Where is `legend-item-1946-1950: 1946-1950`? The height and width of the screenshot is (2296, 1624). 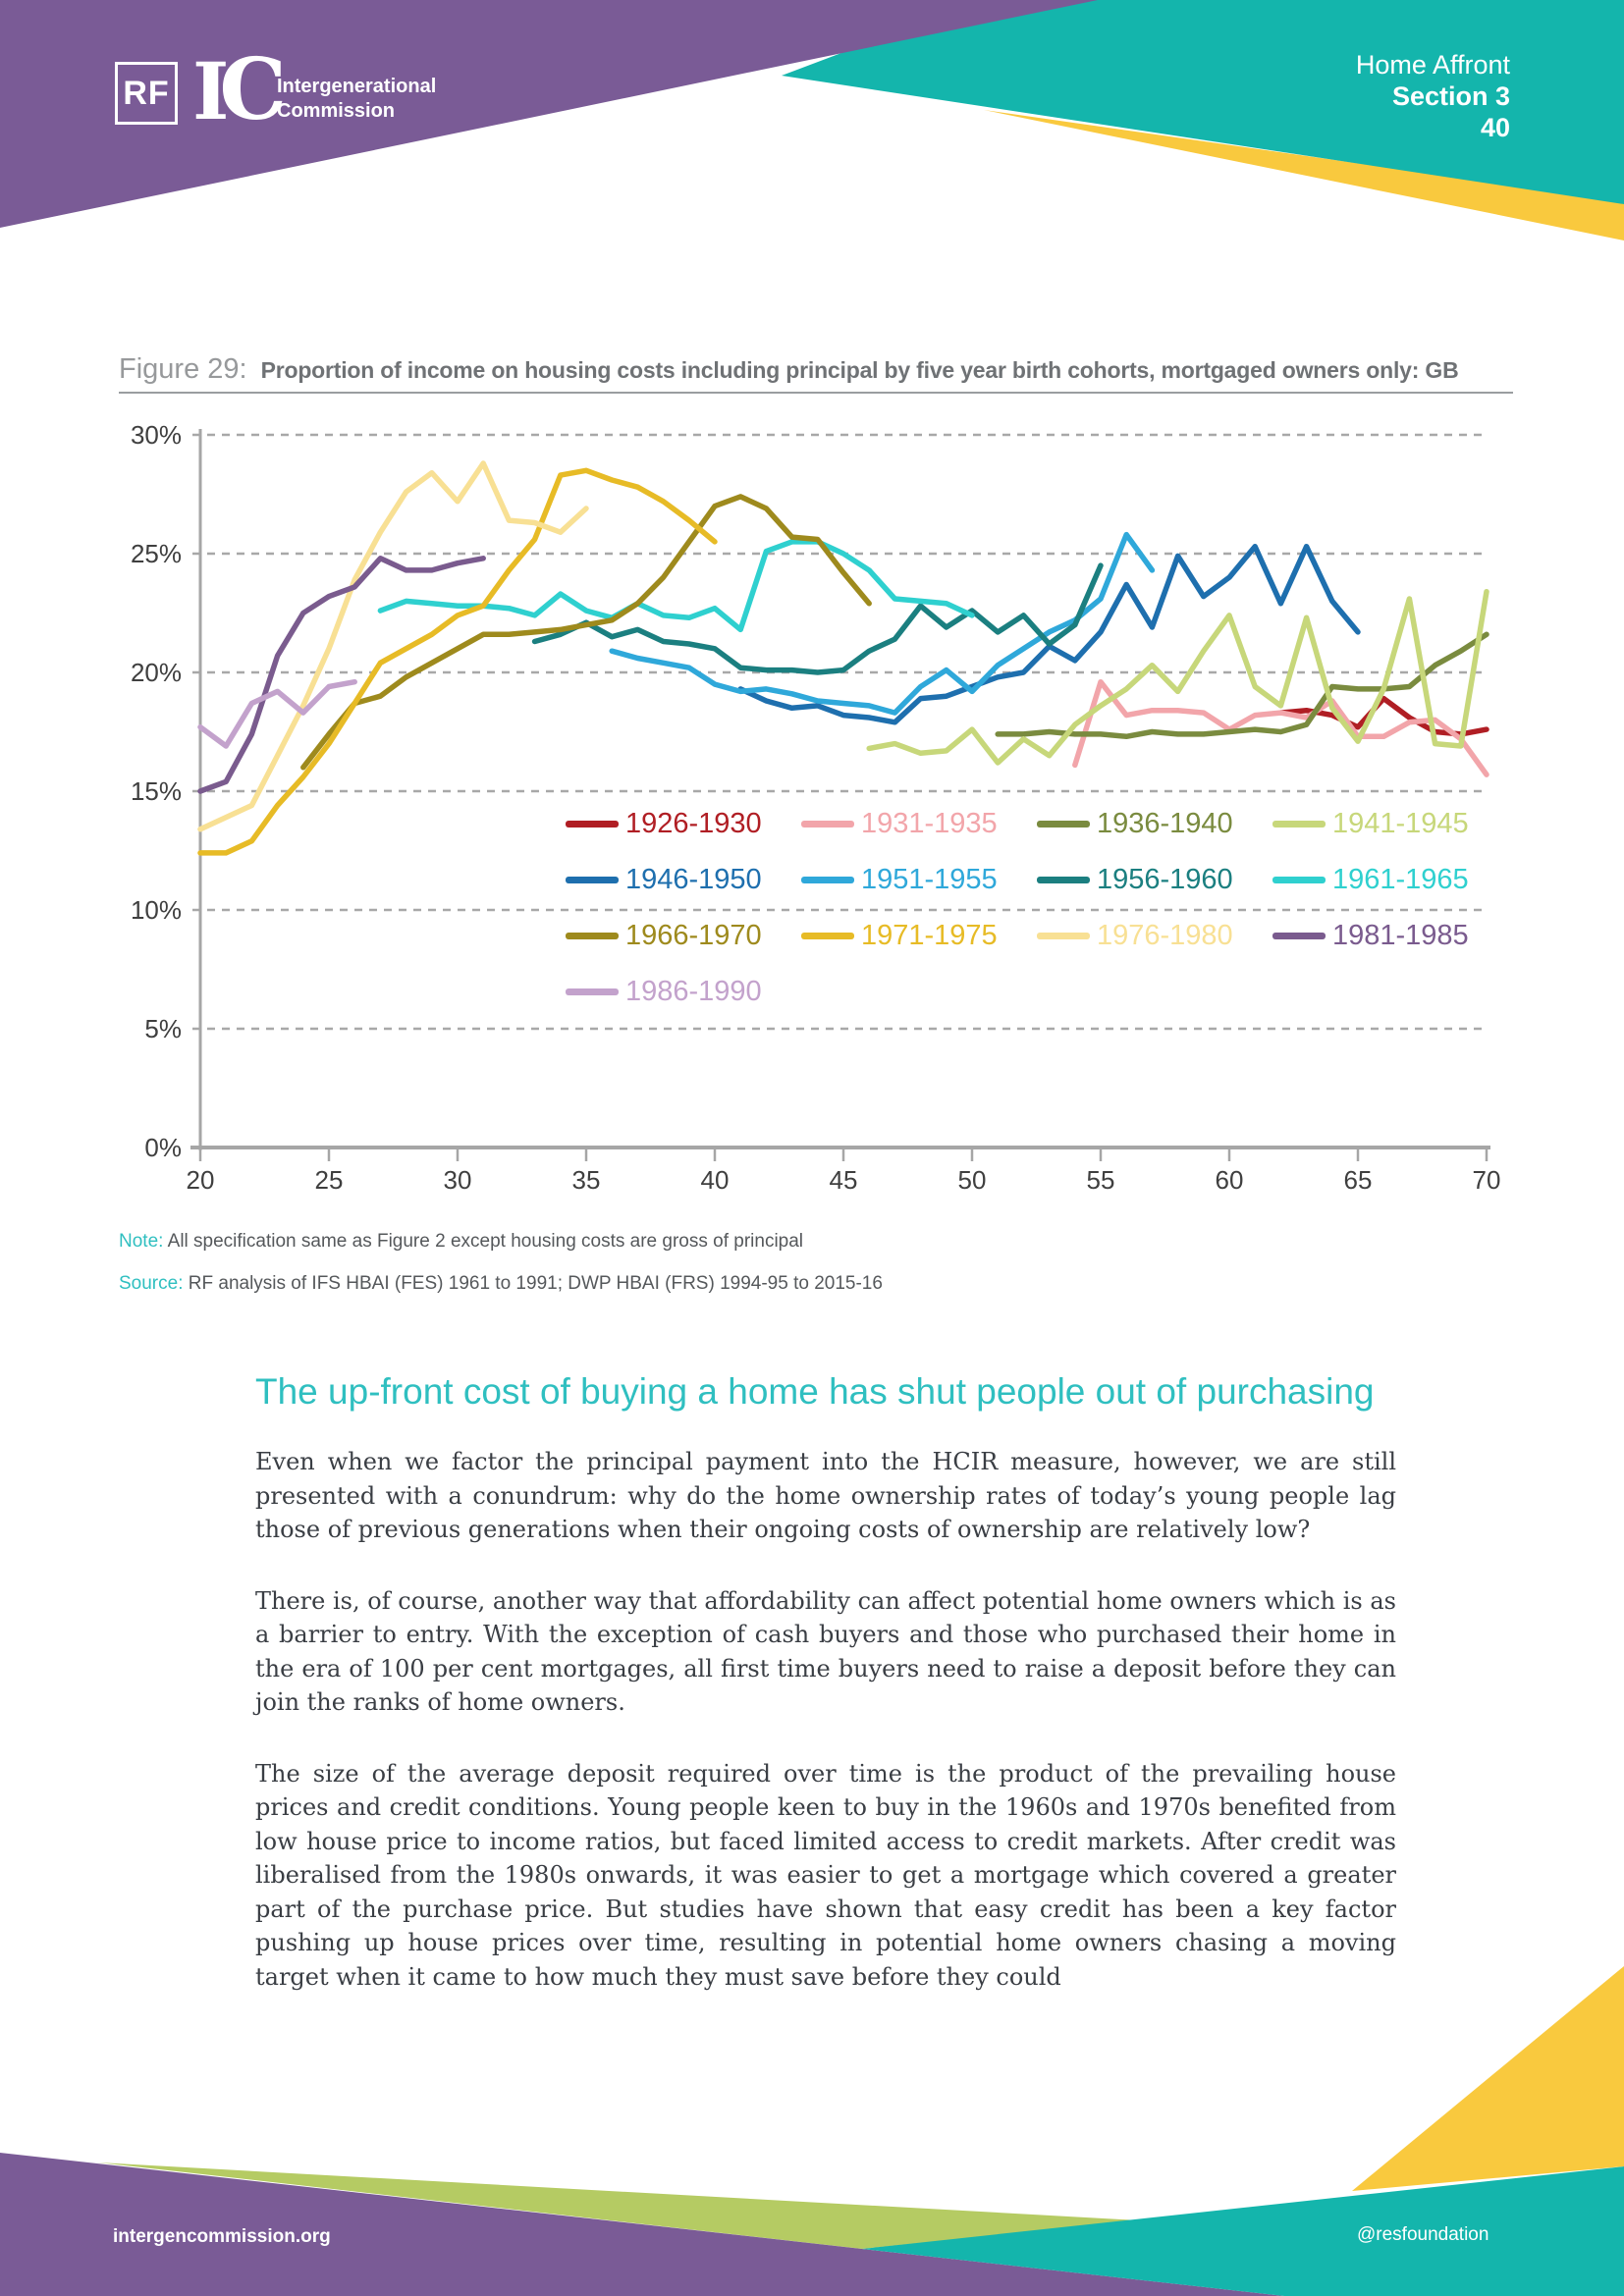 legend-item-1946-1950: 1946-1950 is located at coordinates (683, 880).